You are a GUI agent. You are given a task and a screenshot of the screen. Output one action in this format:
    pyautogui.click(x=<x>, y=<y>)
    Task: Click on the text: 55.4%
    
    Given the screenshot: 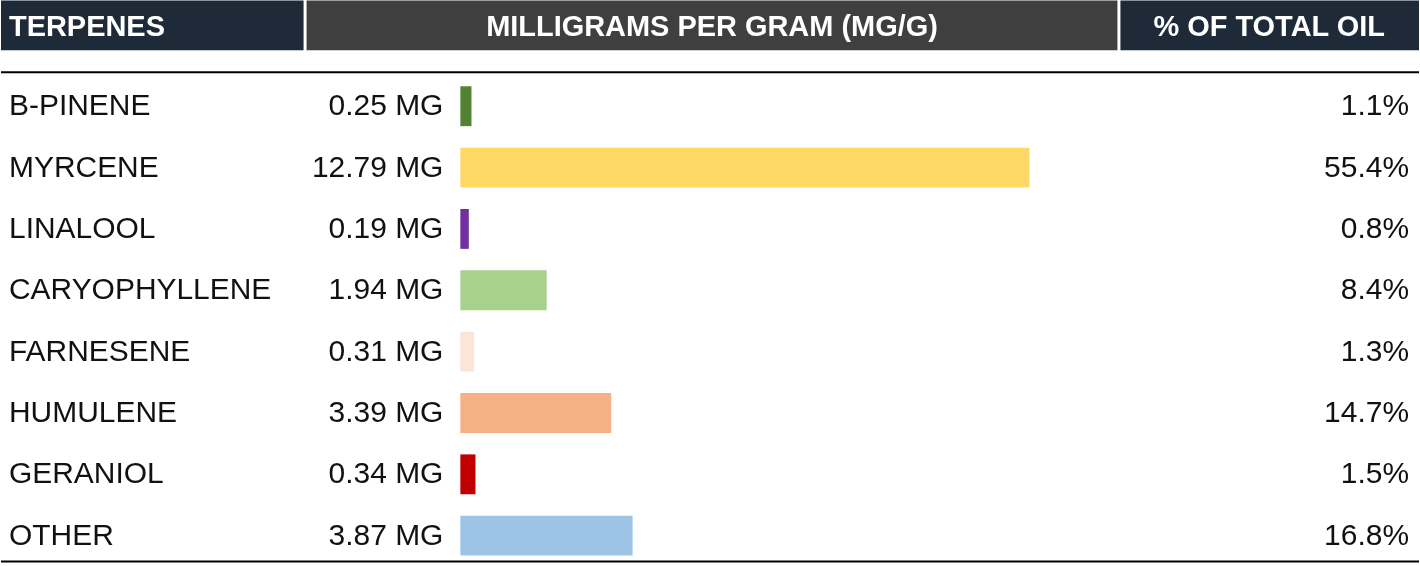 What is the action you would take?
    pyautogui.click(x=1367, y=166)
    